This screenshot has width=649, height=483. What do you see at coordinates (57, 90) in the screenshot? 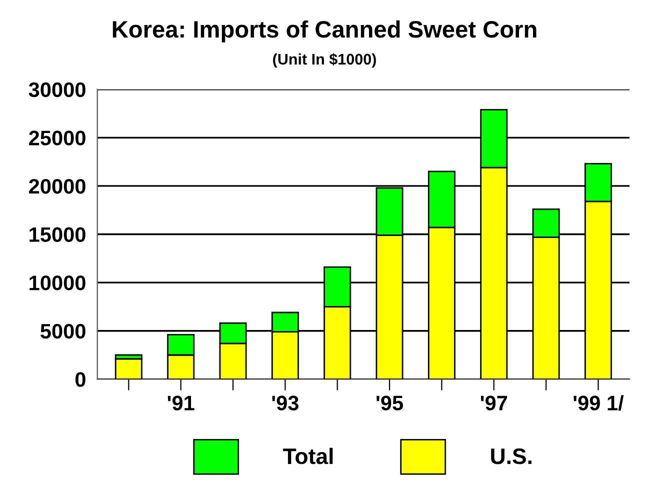
I see `y-tick-label: 30000` at bounding box center [57, 90].